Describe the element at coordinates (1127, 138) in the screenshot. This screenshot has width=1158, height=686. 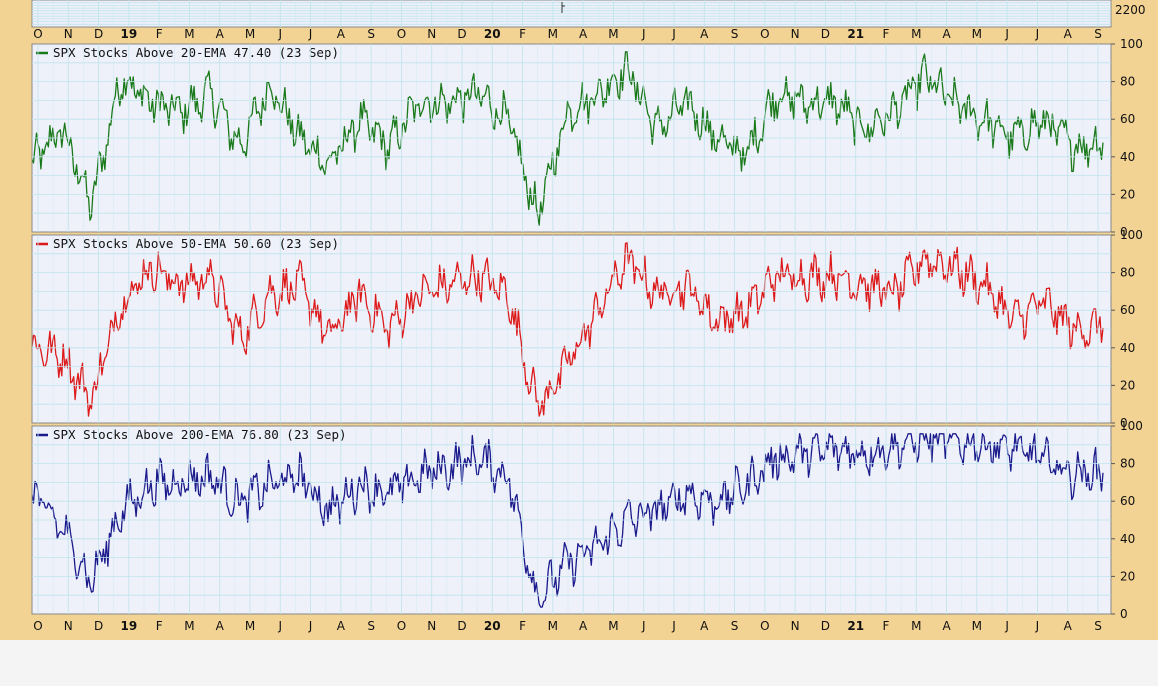
I see `y-axis-1: 0 20 40 60 80 100` at that location.